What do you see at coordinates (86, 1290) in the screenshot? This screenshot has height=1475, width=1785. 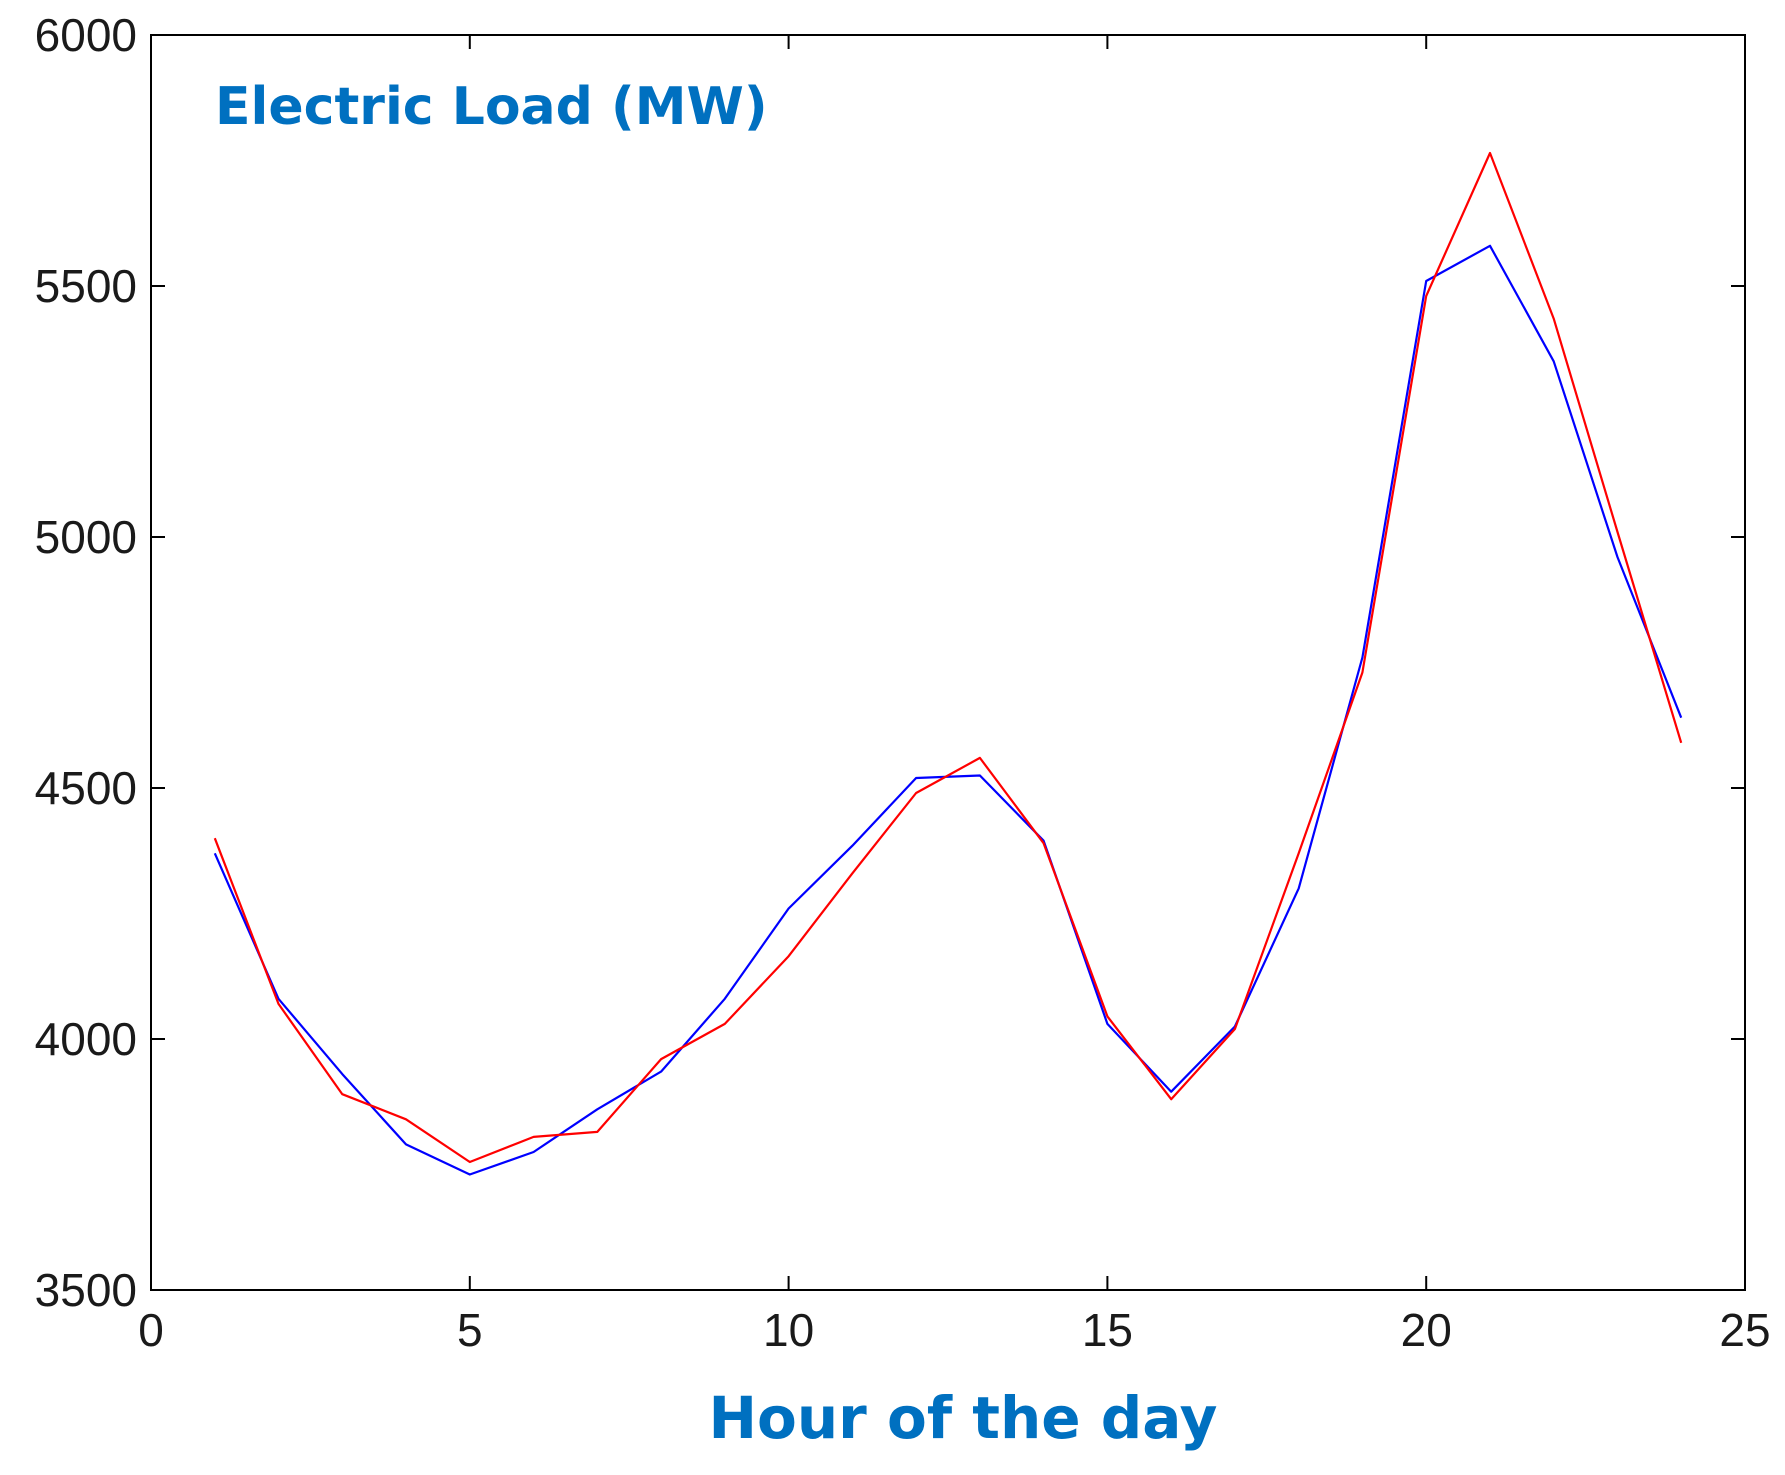 I see `y-tick-label: 3500` at bounding box center [86, 1290].